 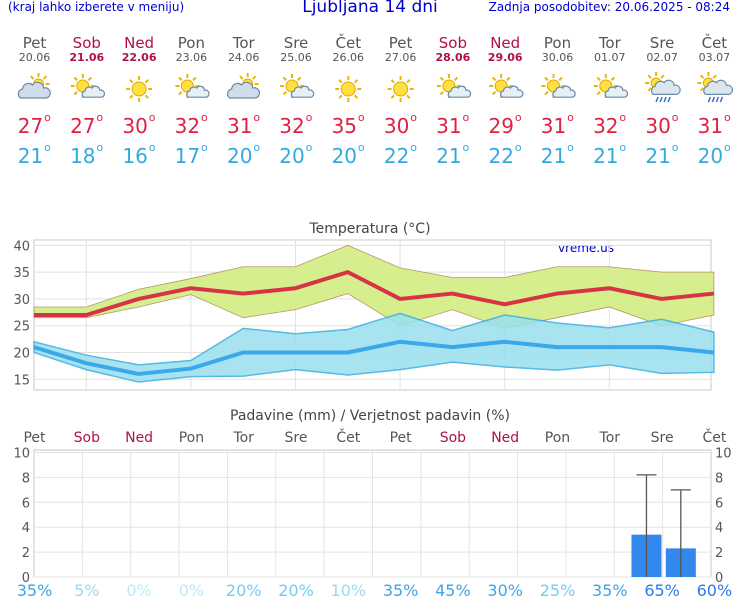 What do you see at coordinates (610, 57) in the screenshot?
I see `day-date: 01.07` at bounding box center [610, 57].